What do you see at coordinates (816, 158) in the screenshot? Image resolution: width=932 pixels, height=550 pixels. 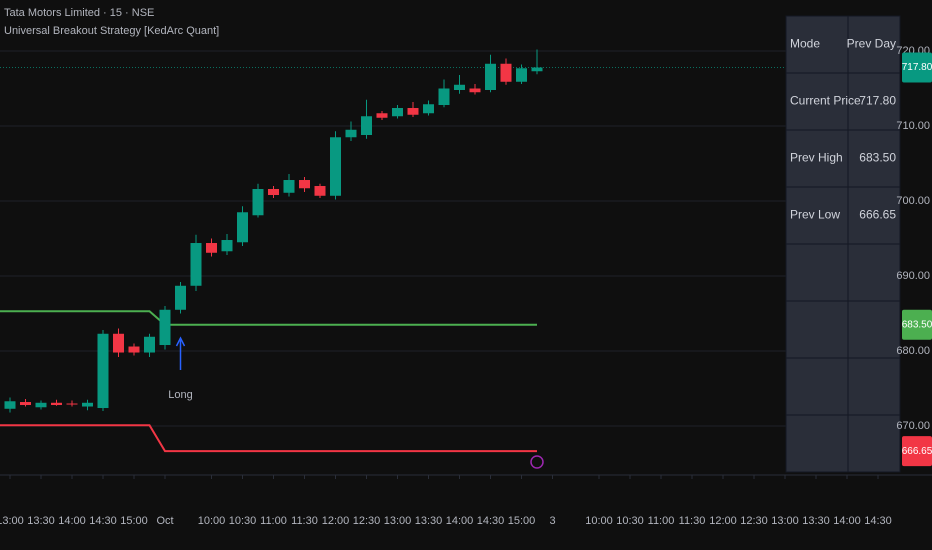 I see `table-cell: Prev High` at bounding box center [816, 158].